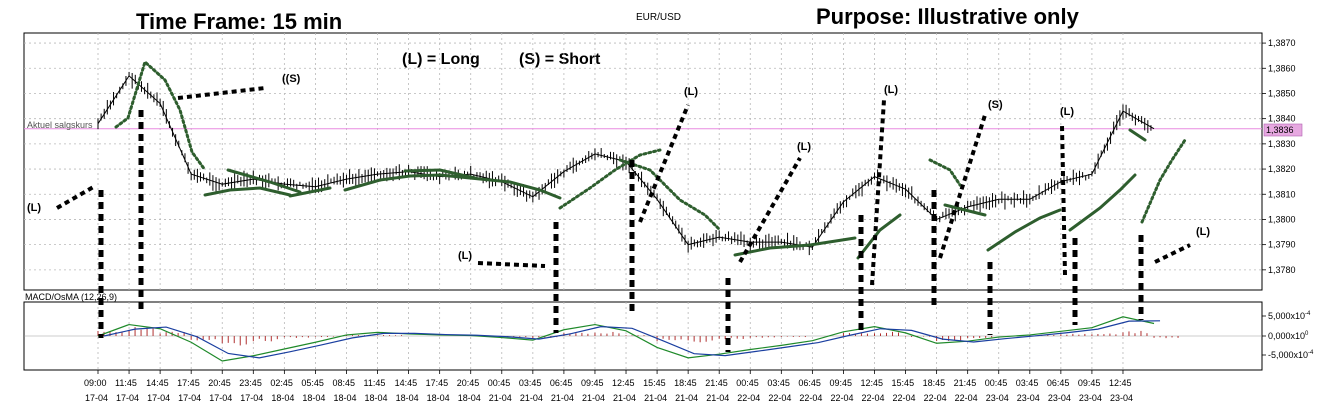  What do you see at coordinates (903, 383) in the screenshot?
I see `x-tick-time: 15:45` at bounding box center [903, 383].